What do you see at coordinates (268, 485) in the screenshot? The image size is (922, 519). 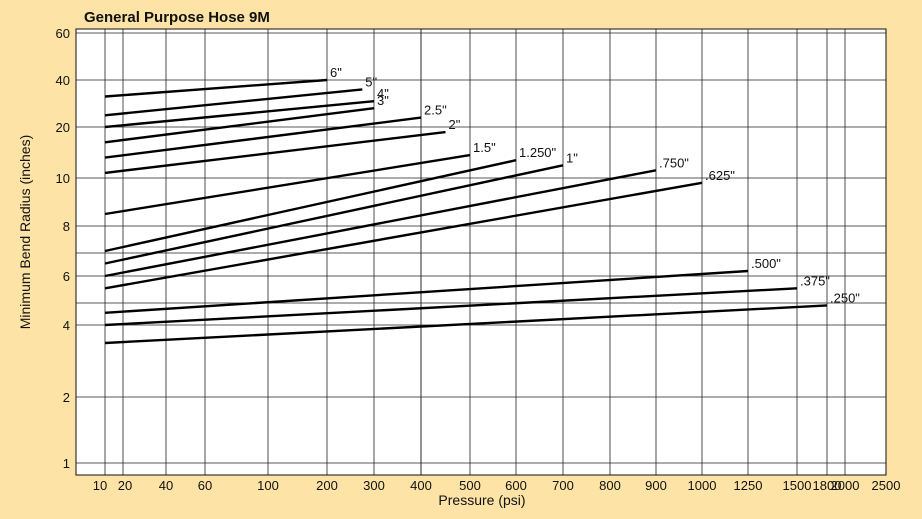 I see `x-tick-label: 100` at bounding box center [268, 485].